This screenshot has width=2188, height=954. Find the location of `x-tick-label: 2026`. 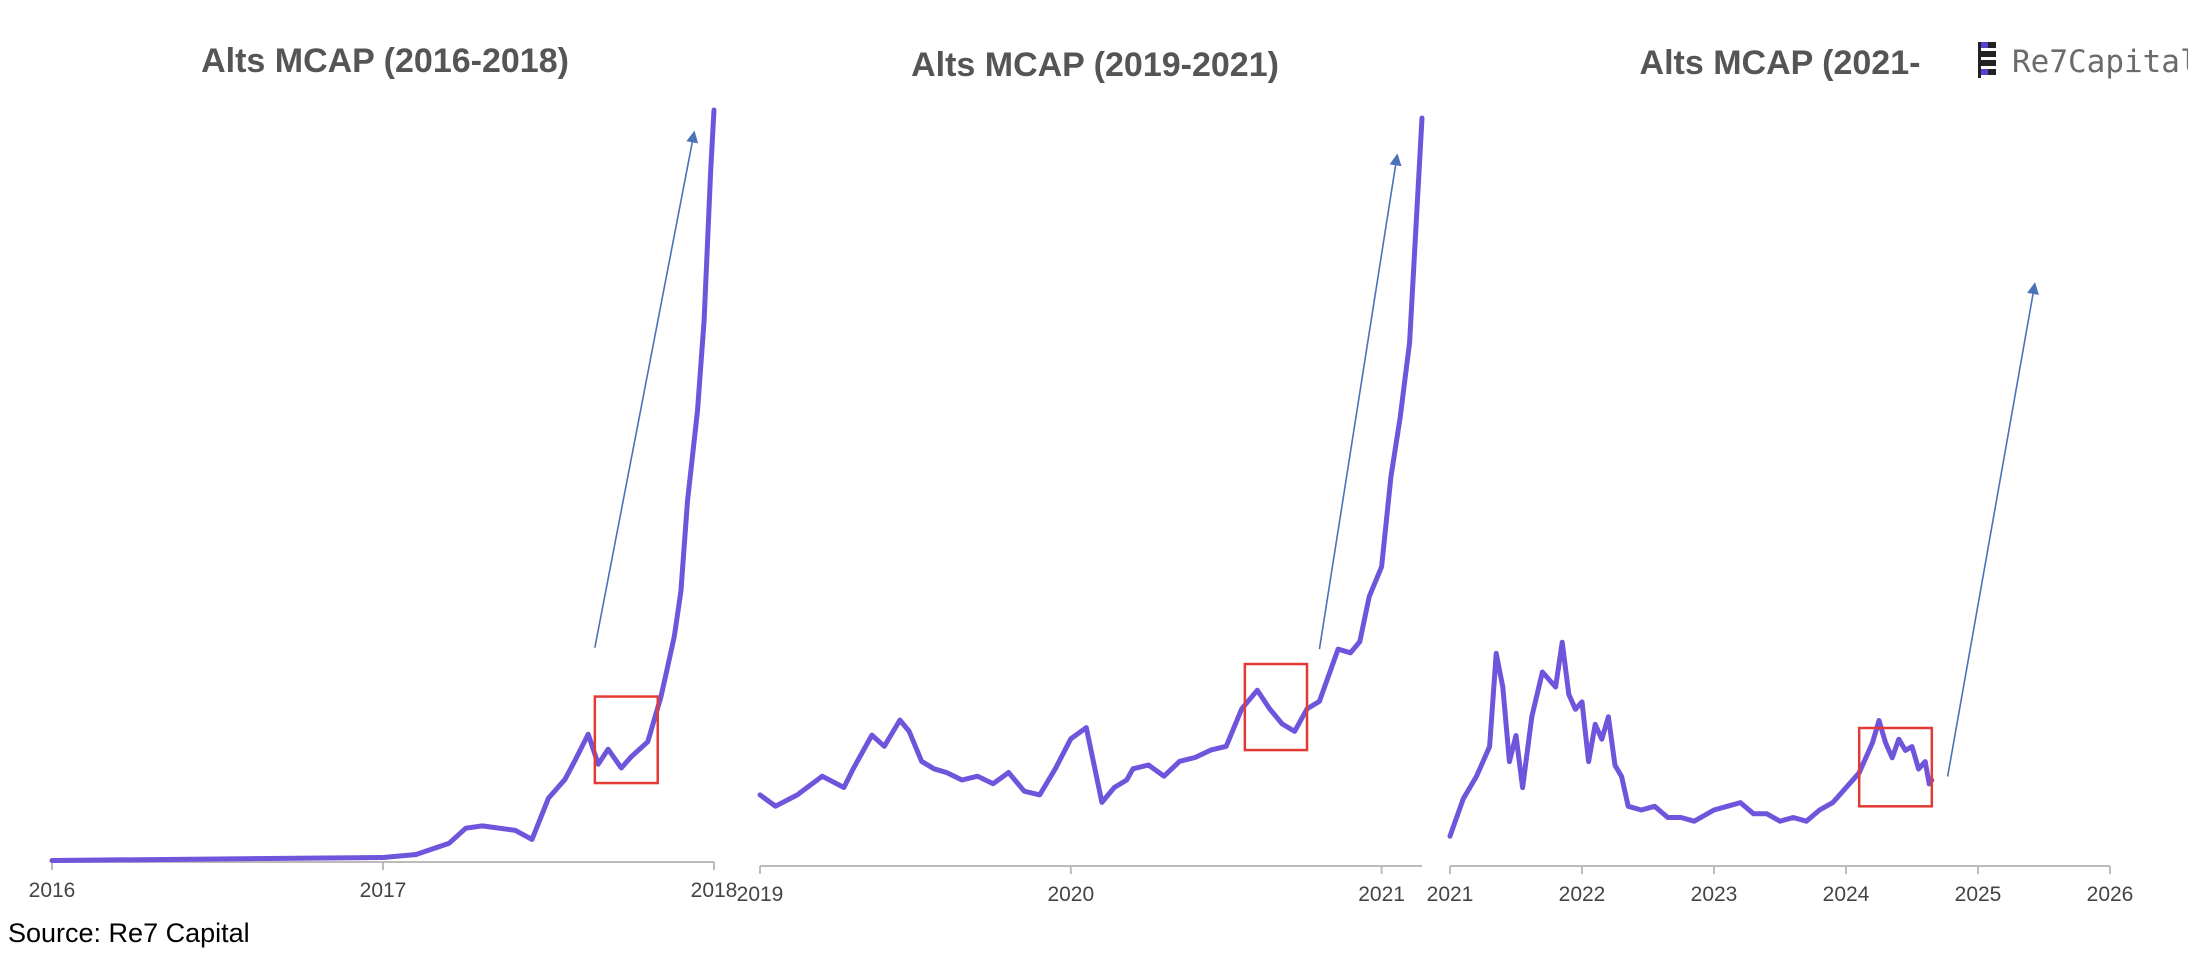

x-tick-label: 2026 is located at coordinates (2110, 894).